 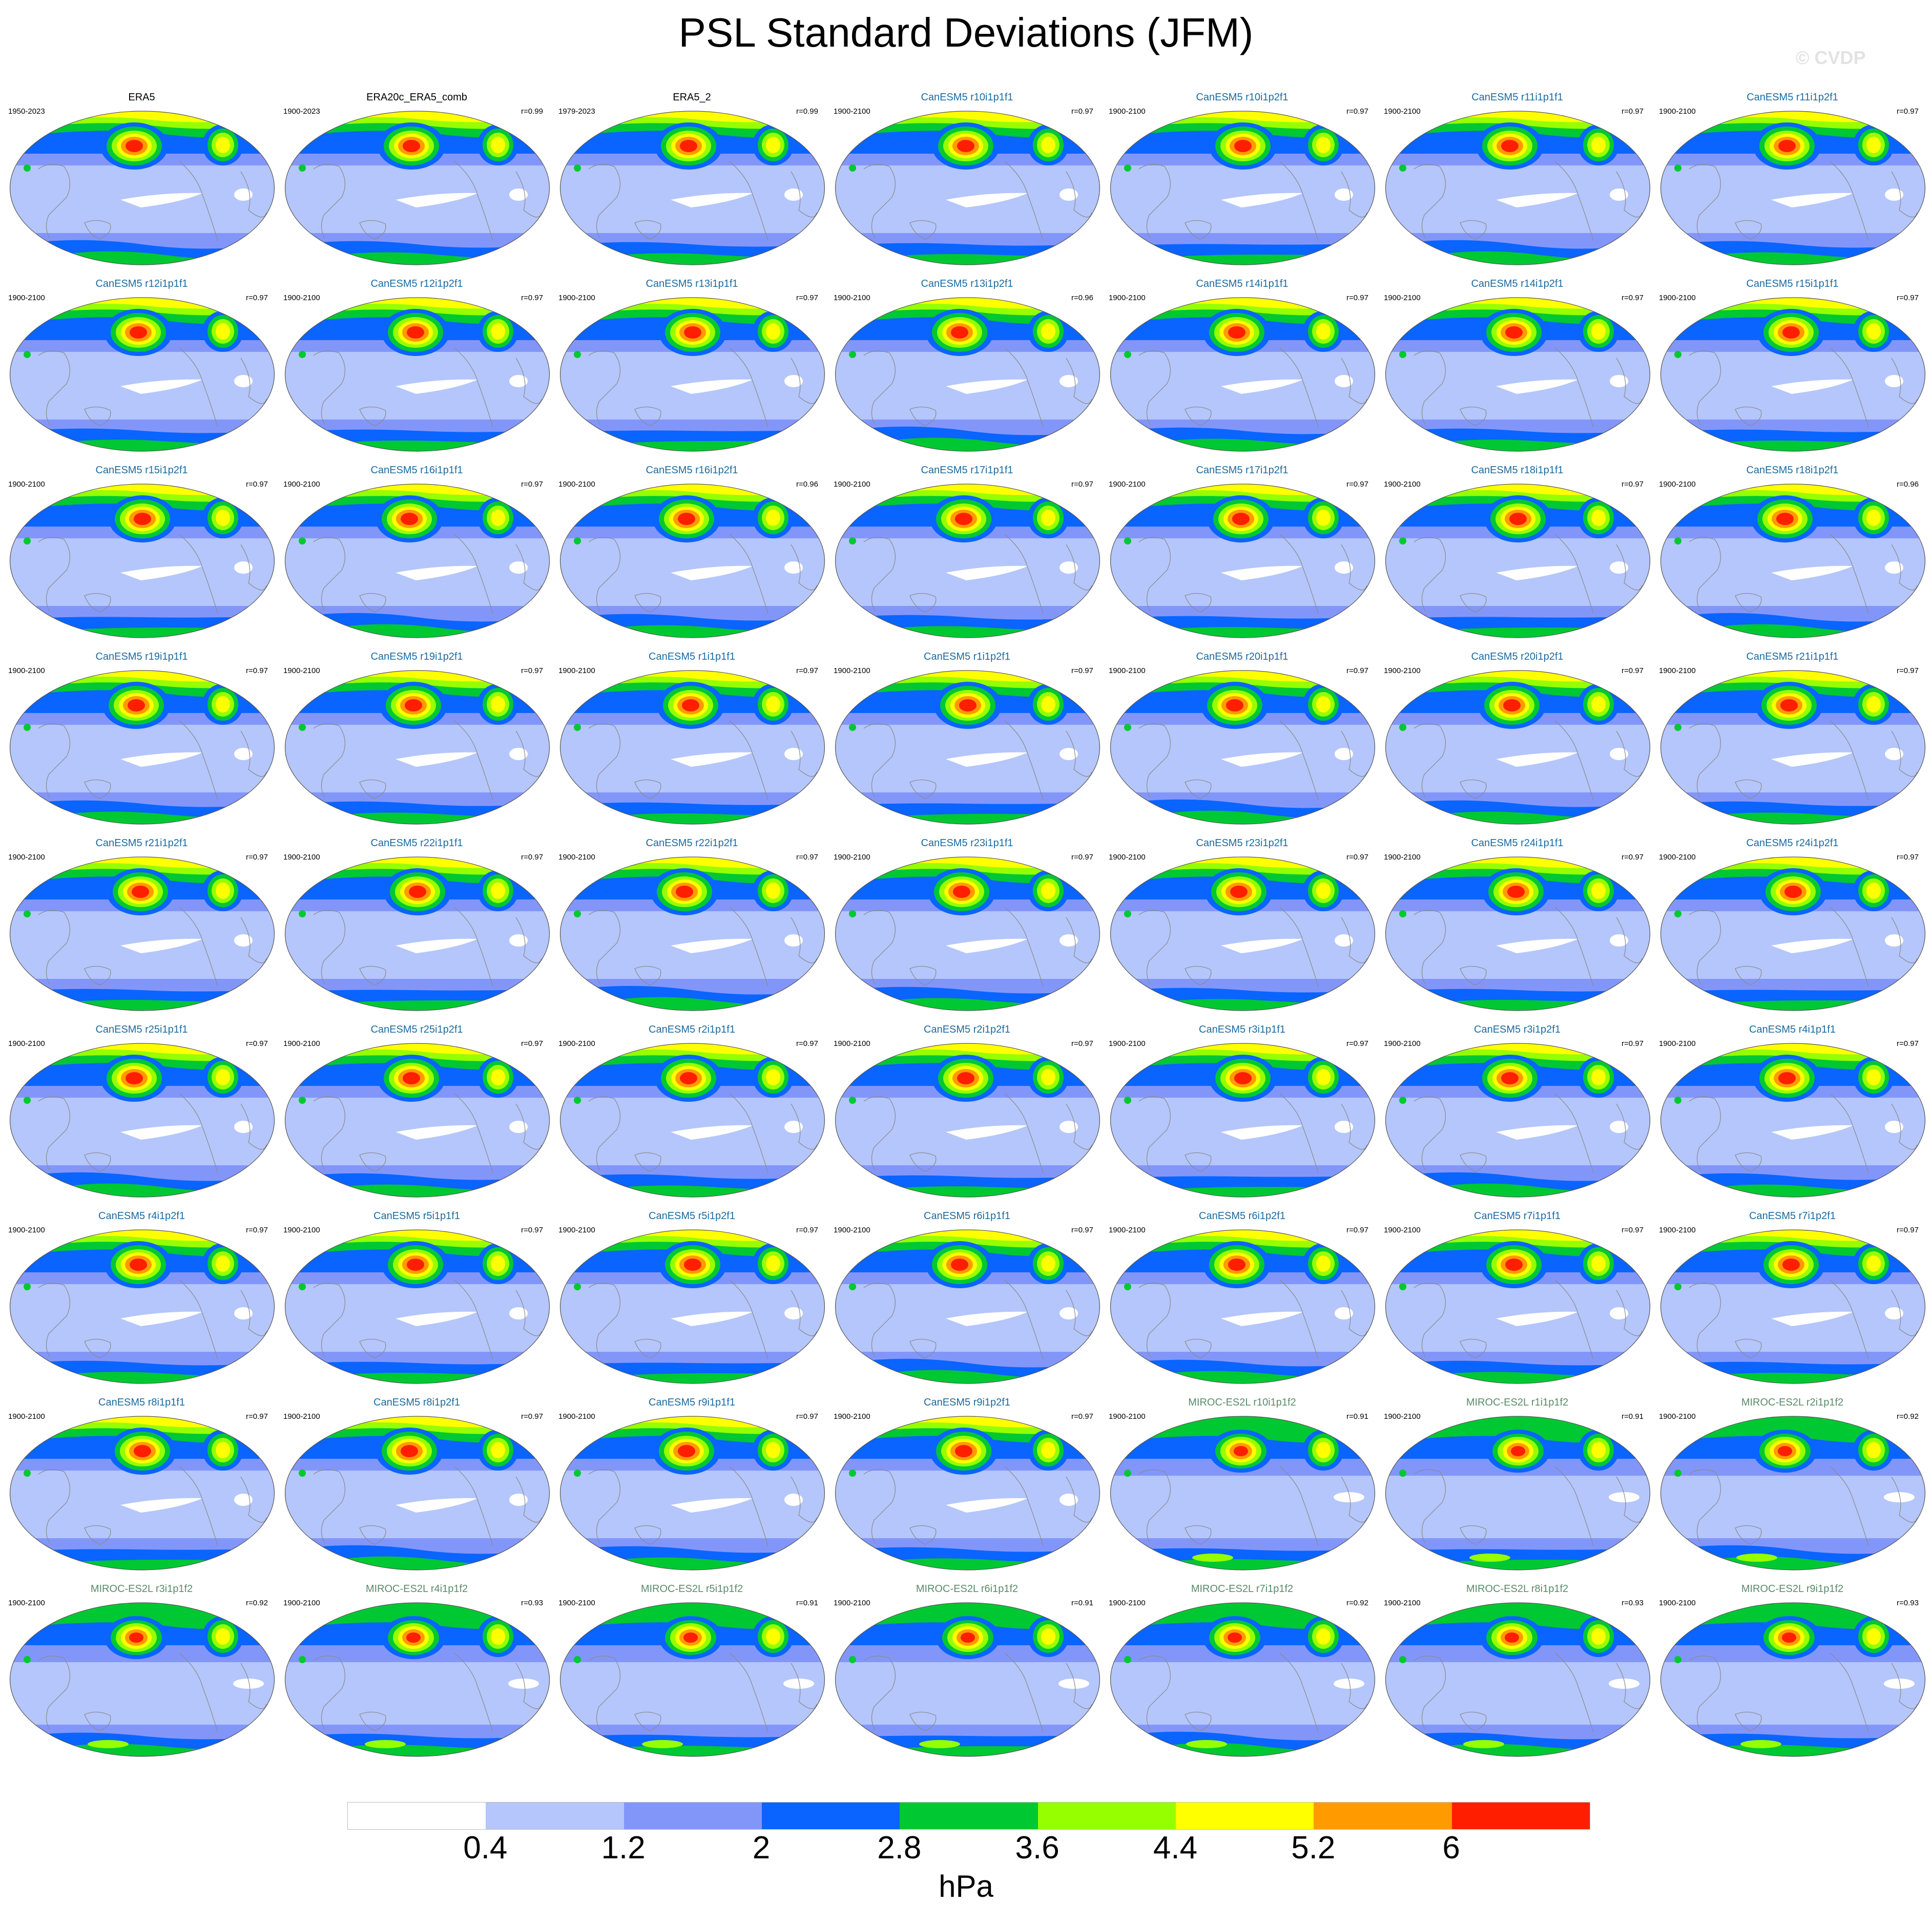 I want to click on panel-title: CanESM5 r22i1p1f1, so click(x=416, y=843).